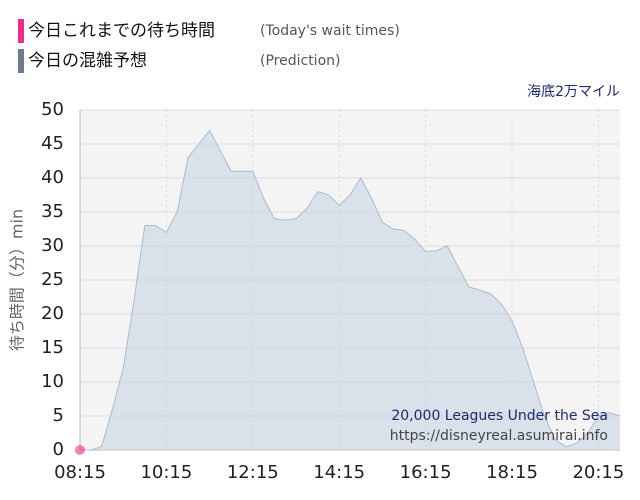 The image size is (640, 500). I want to click on watermark: 20,000 Leagues Under the Sea, so click(499, 416).